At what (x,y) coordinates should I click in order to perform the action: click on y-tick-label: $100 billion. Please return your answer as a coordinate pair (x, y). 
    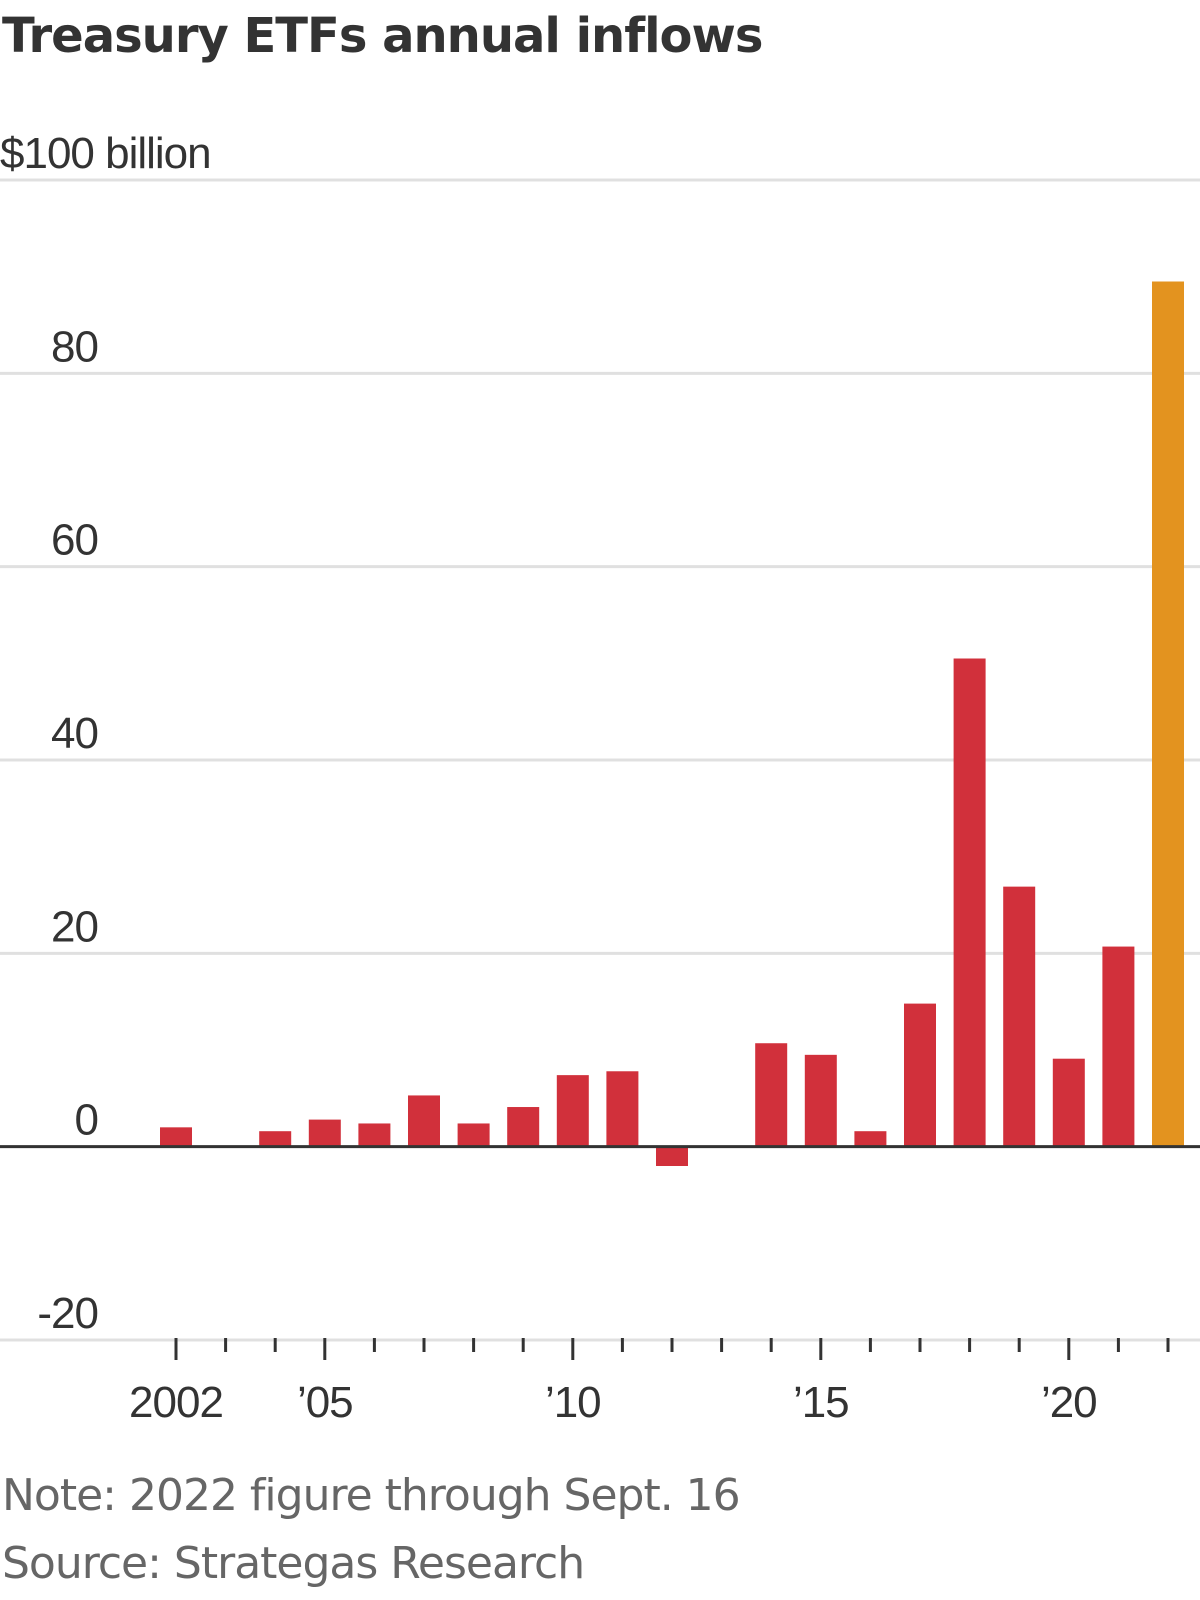
    Looking at the image, I should click on (105, 153).